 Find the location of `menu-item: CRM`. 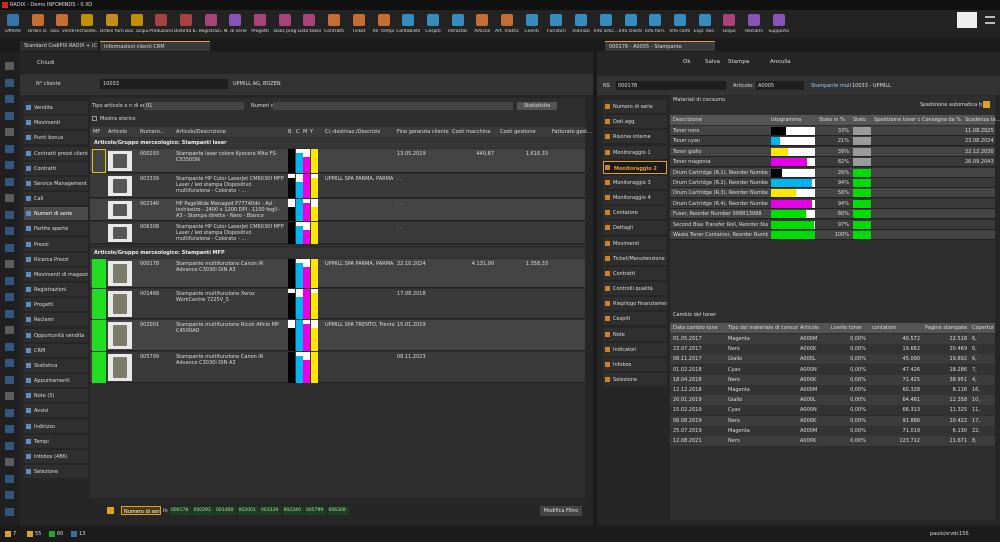

menu-item: CRM is located at coordinates (56, 350).